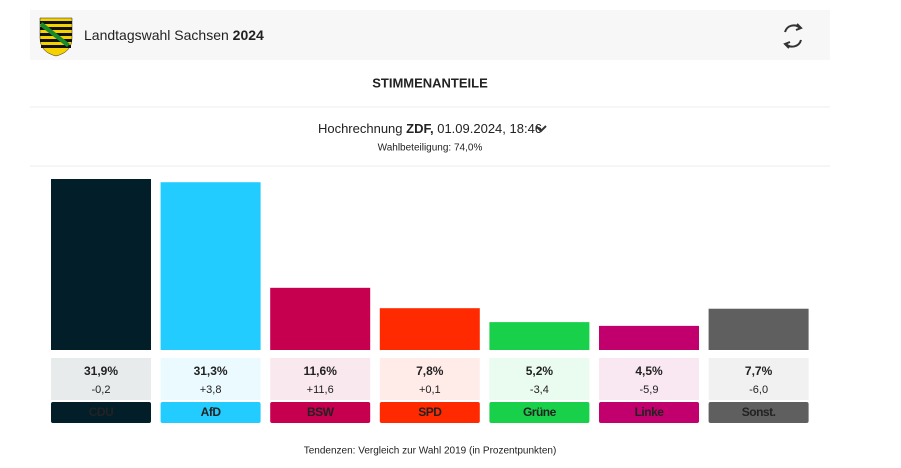 The image size is (901, 468). What do you see at coordinates (430, 82) in the screenshot?
I see `chart-title: STIMMENANTEILE` at bounding box center [430, 82].